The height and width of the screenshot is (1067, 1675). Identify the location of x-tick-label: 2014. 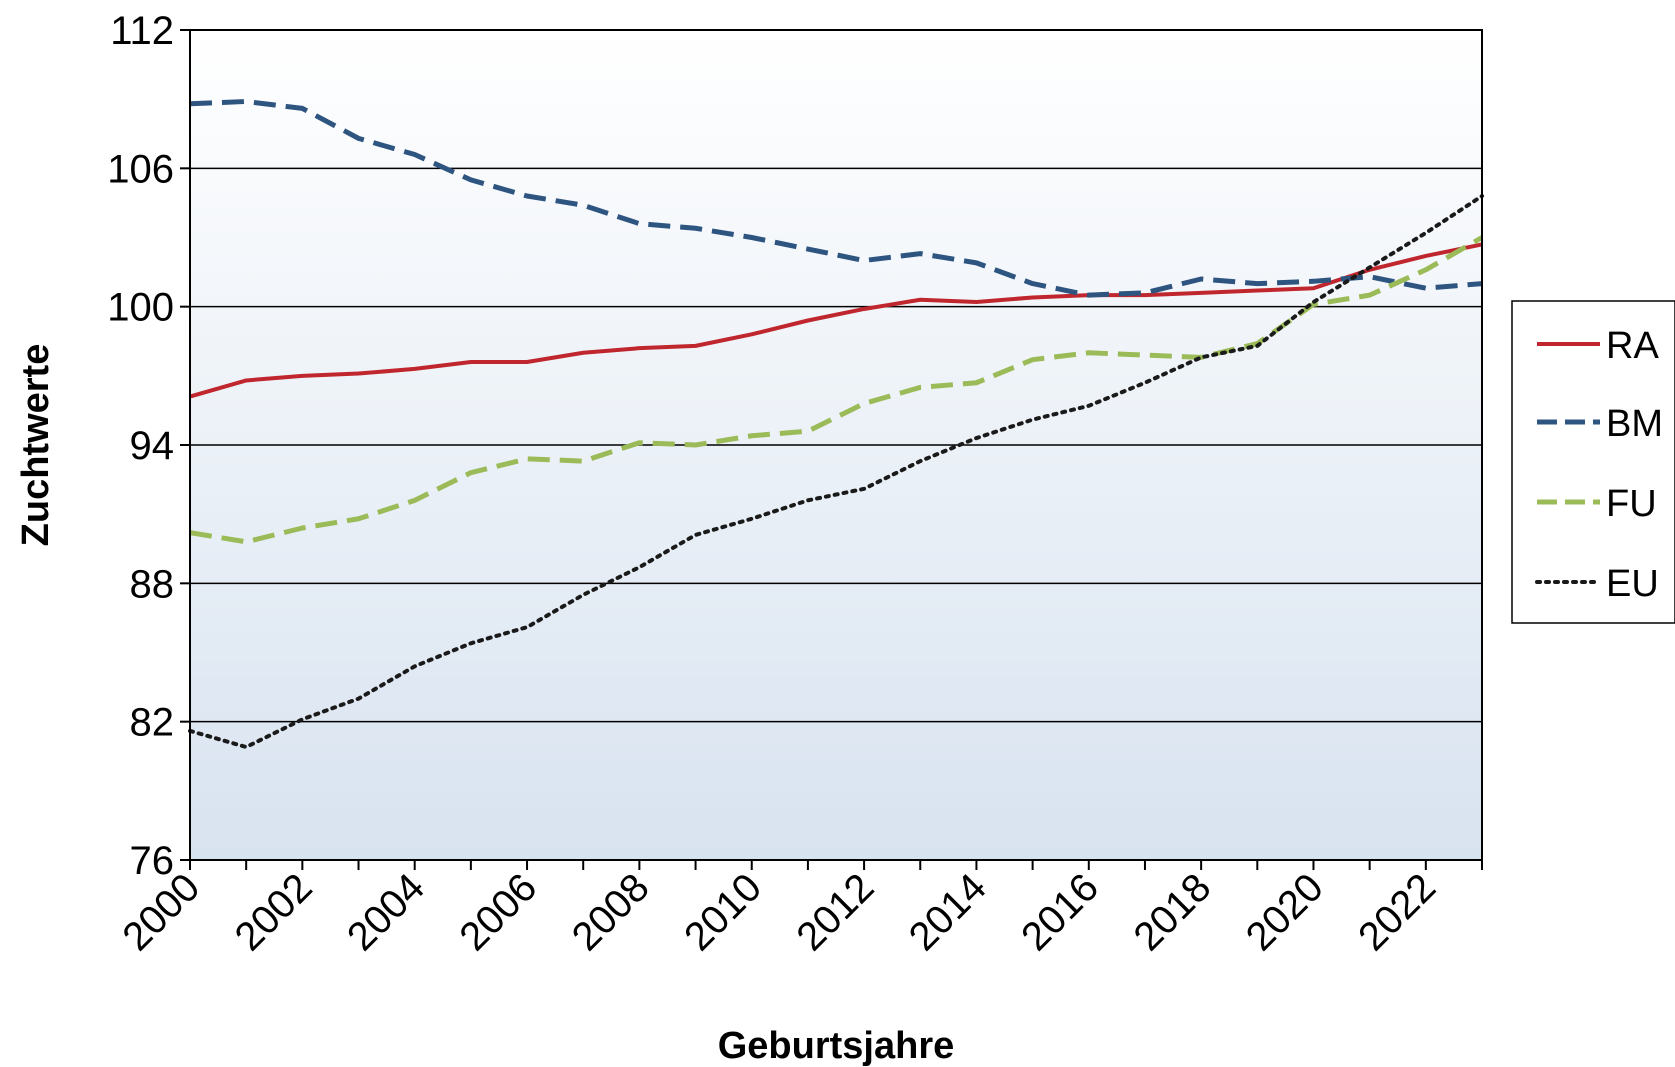
(948, 912).